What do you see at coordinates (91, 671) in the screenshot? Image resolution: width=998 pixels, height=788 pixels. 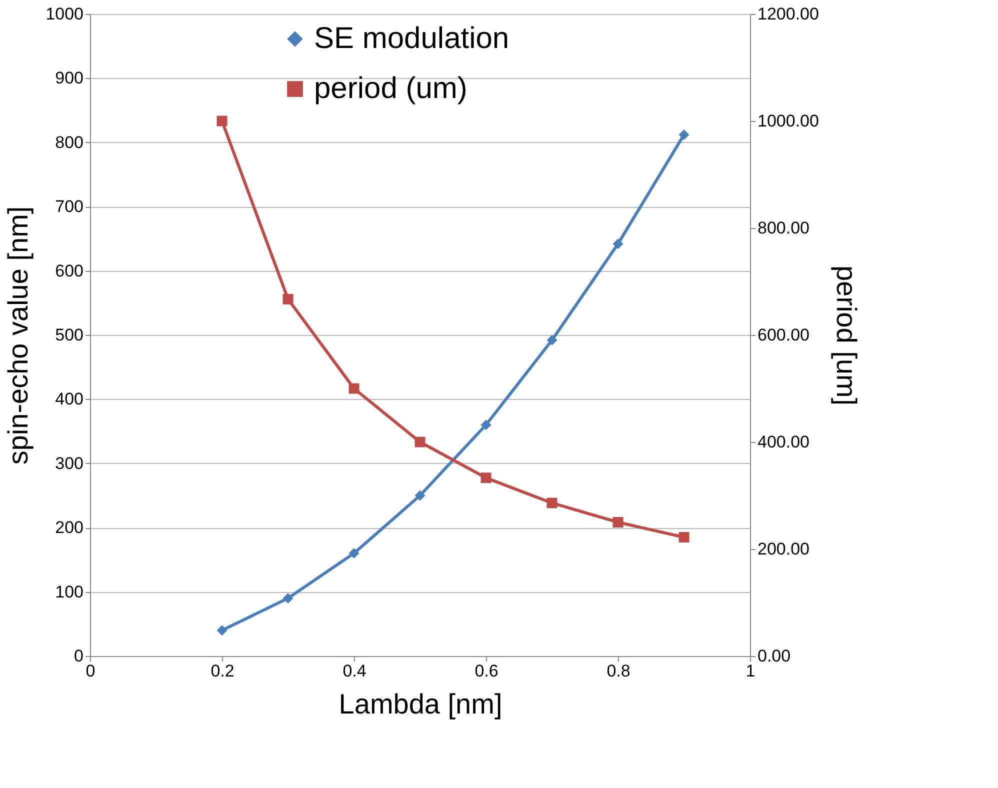 I see `x-tick-label: 0` at bounding box center [91, 671].